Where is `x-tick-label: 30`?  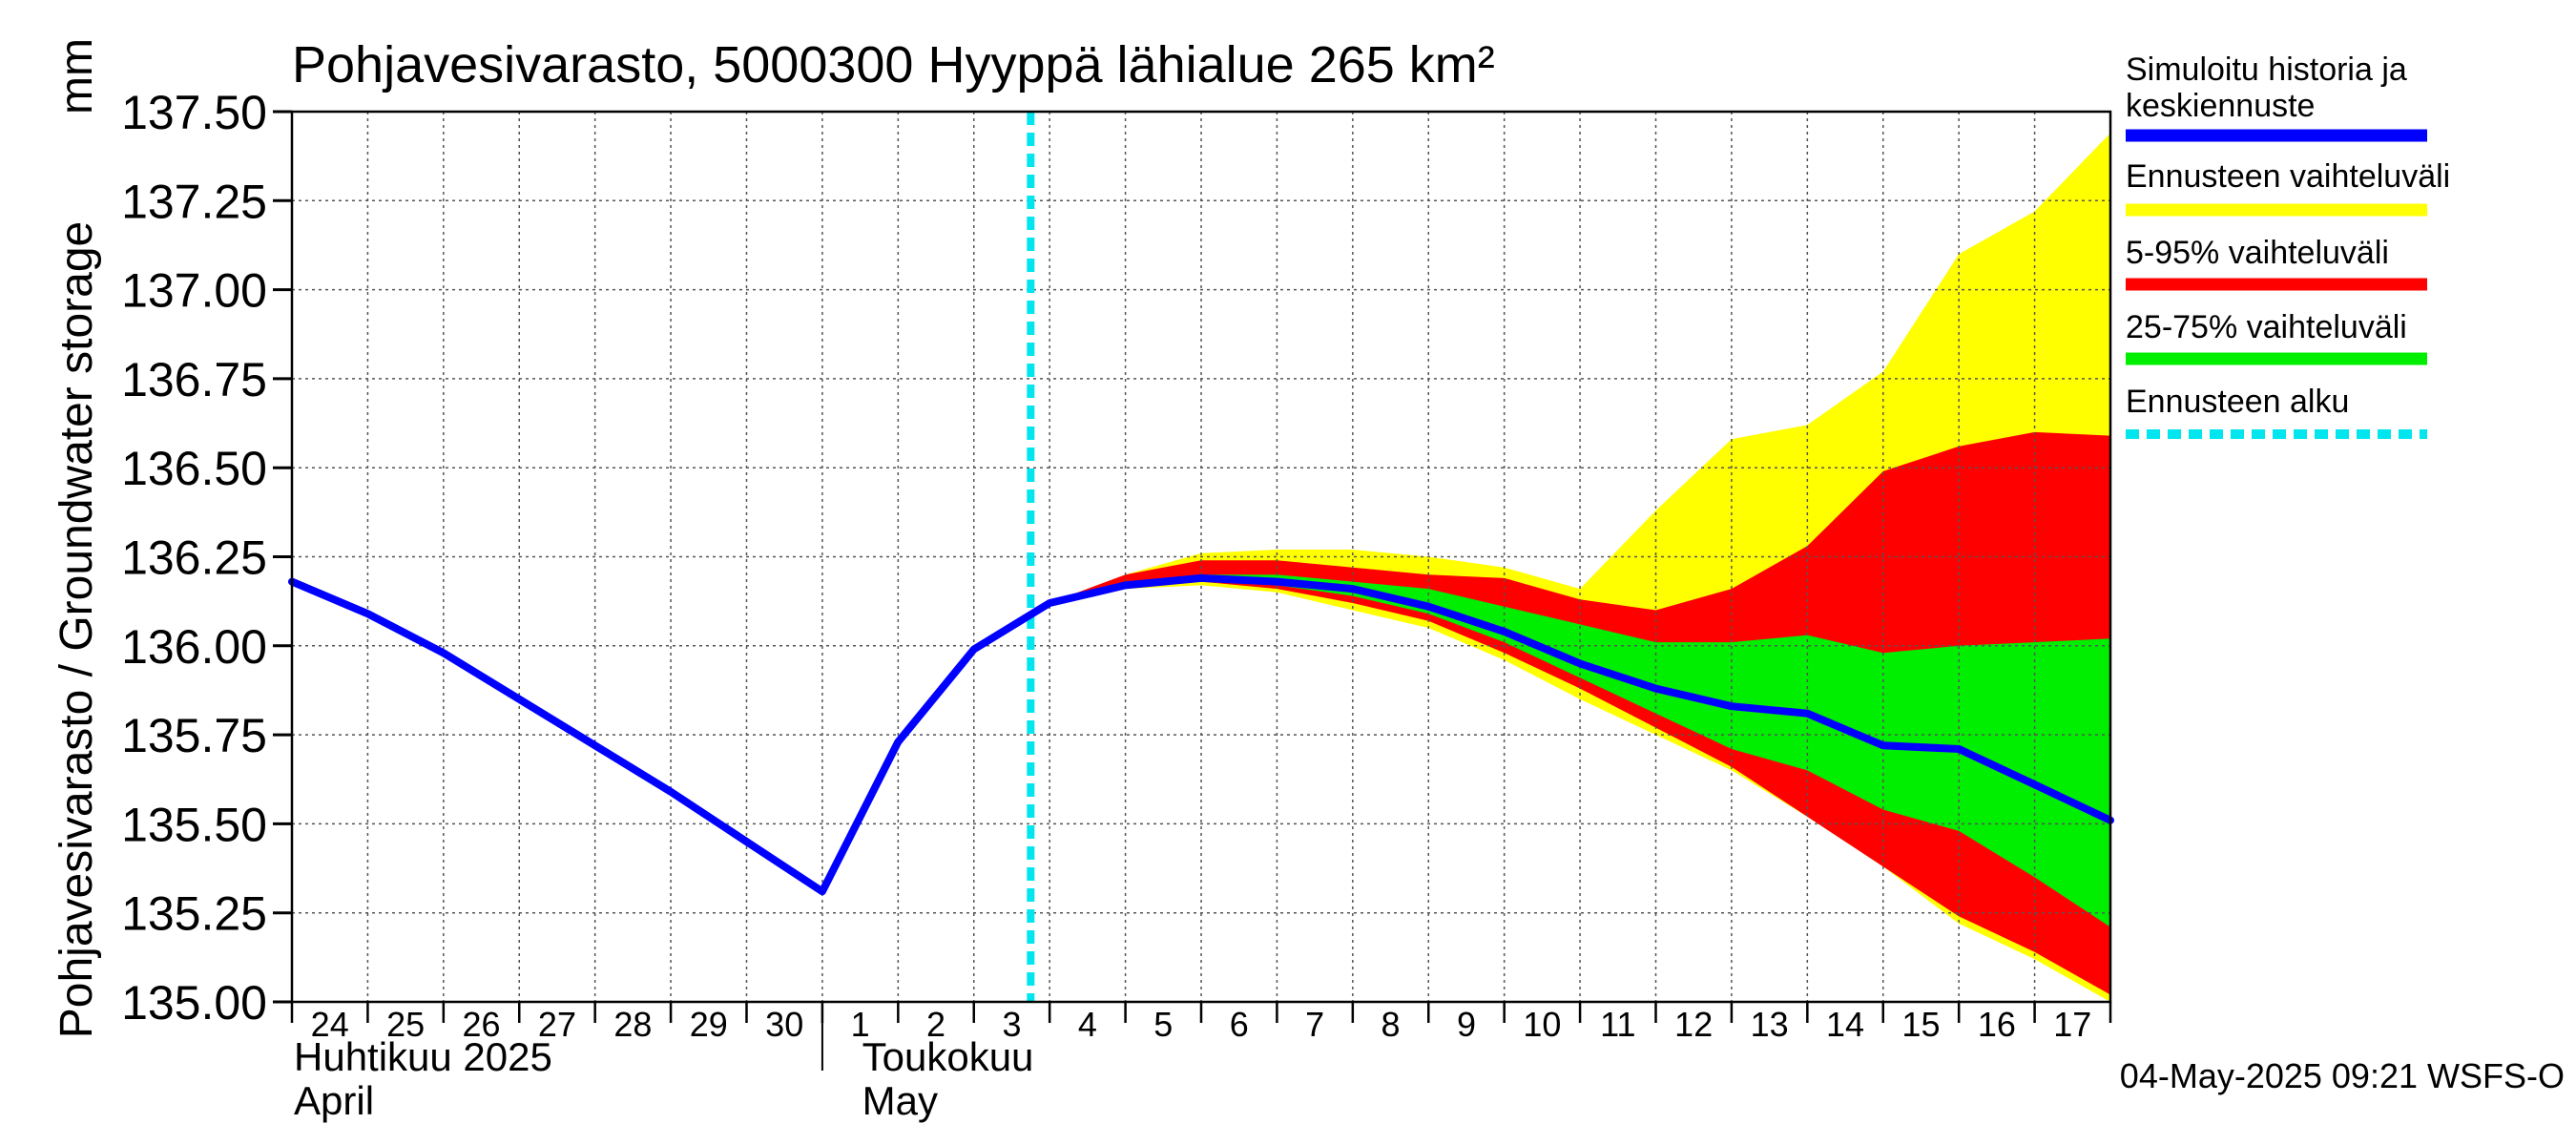
x-tick-label: 30 is located at coordinates (784, 1025).